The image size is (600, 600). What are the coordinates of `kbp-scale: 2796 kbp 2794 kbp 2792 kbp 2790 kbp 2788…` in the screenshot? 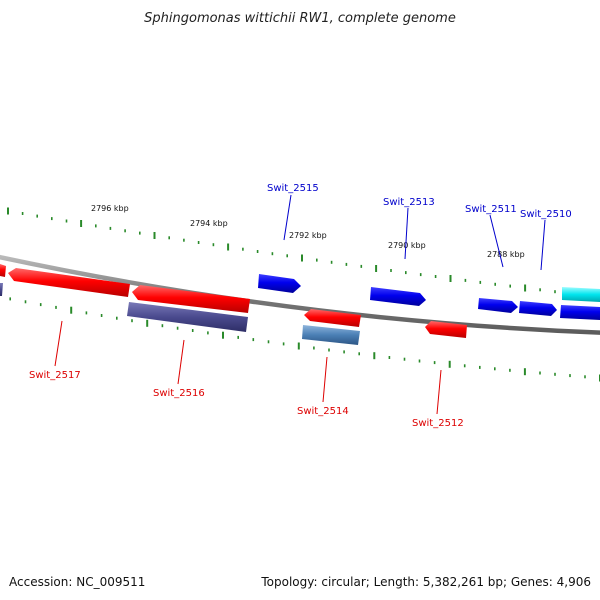 It's located at (308, 231).